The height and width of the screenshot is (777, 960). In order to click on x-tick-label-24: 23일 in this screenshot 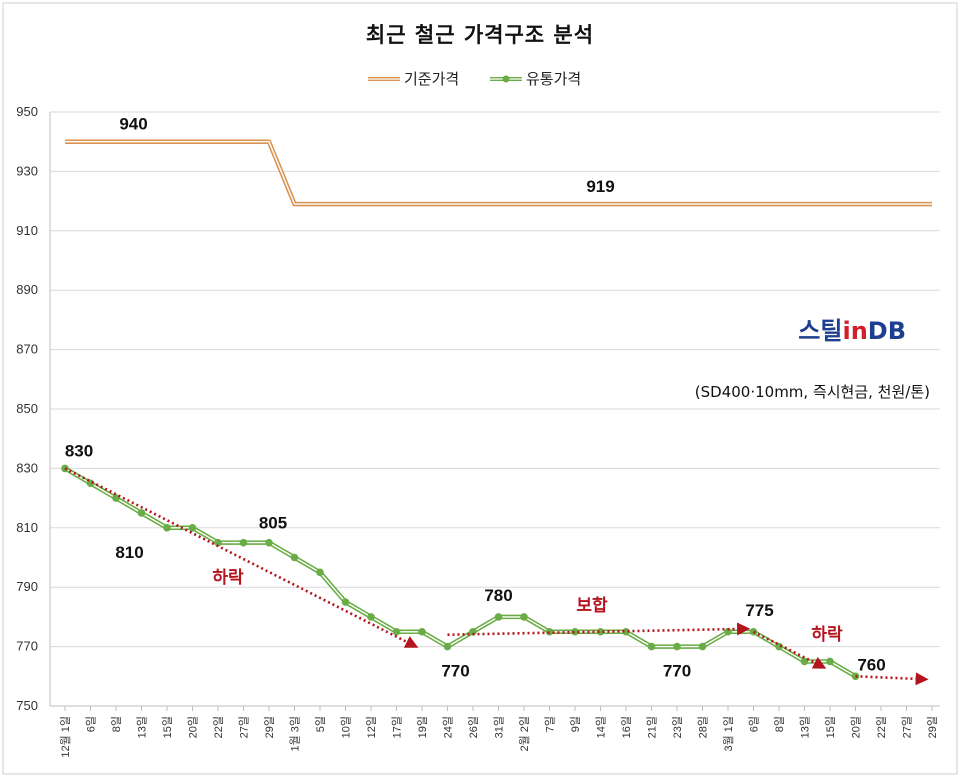, I will do `click(677, 727)`.